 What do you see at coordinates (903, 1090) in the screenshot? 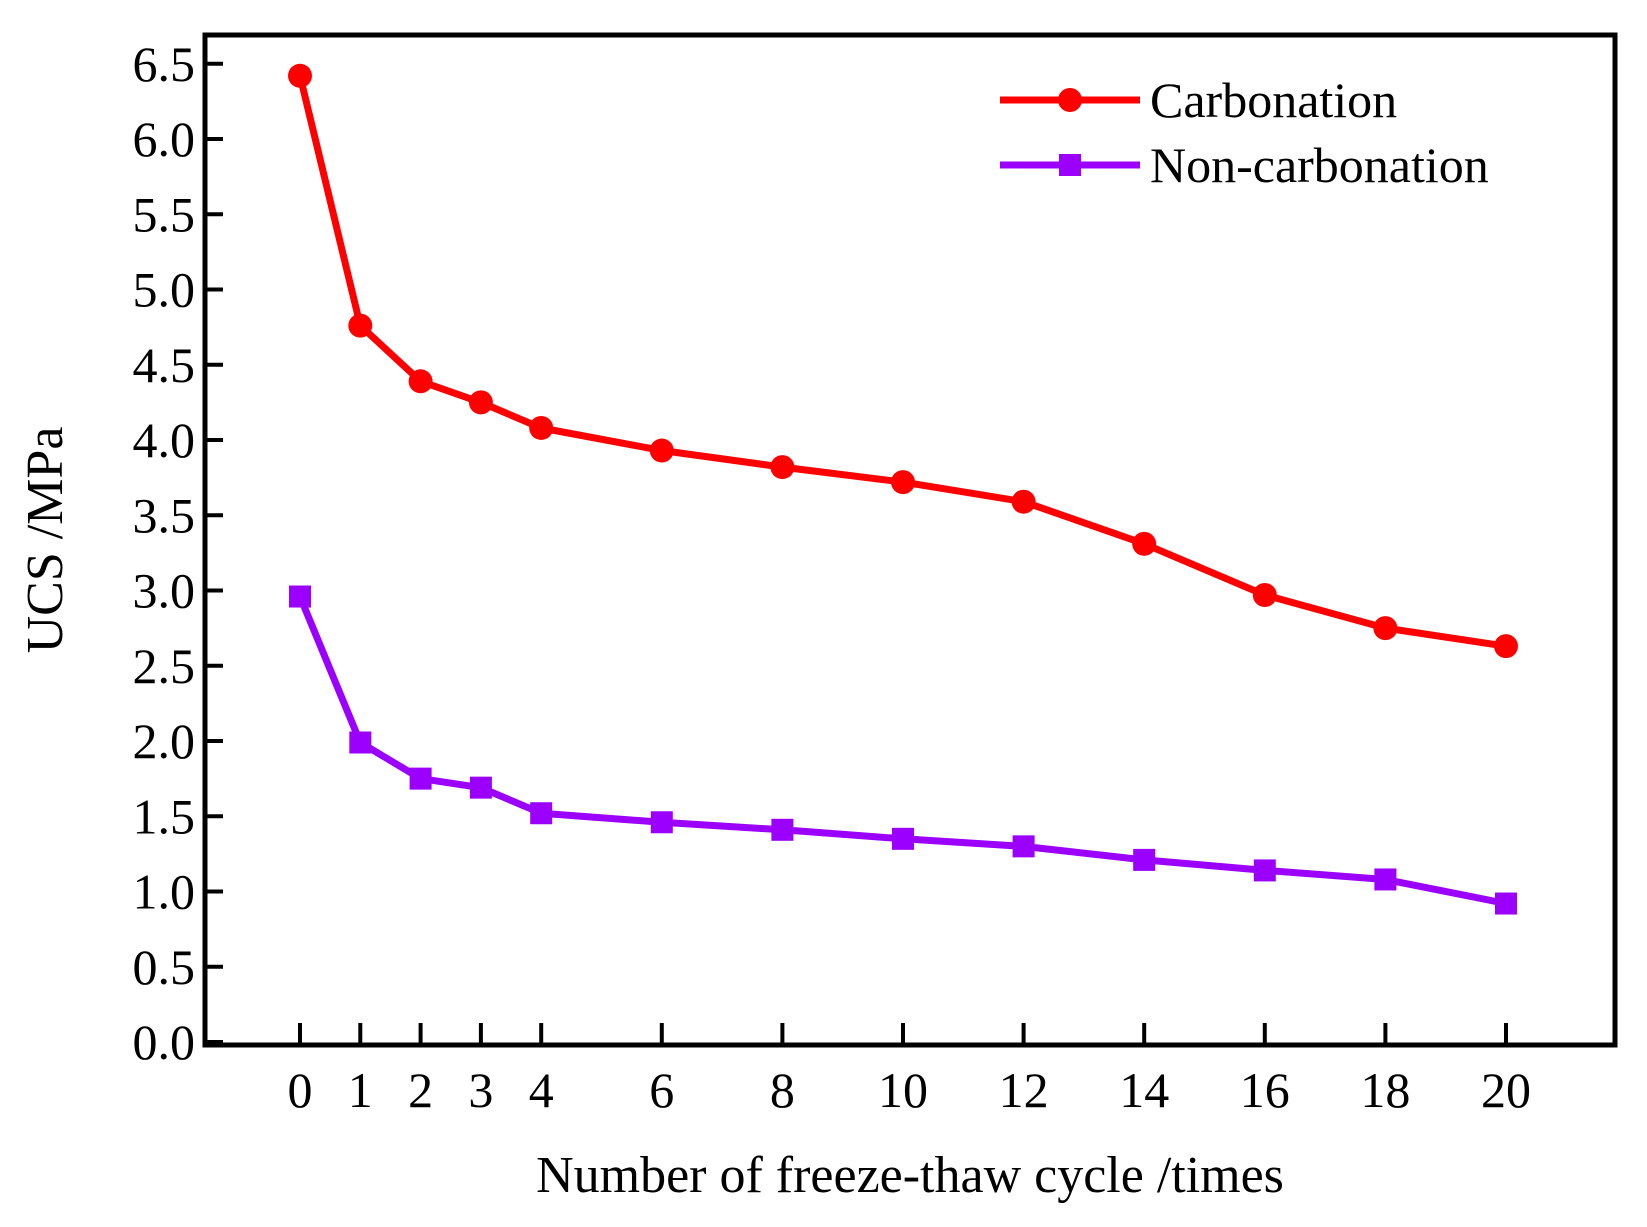
I see `x-tick-label: 10` at bounding box center [903, 1090].